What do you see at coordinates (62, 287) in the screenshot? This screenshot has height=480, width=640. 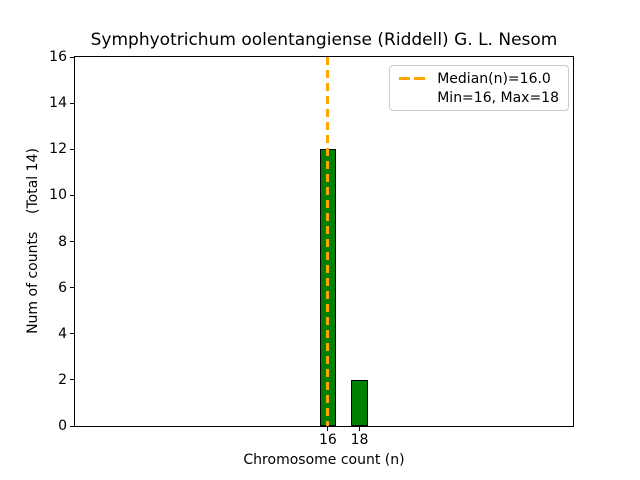 I see `y-tick-label: 6` at bounding box center [62, 287].